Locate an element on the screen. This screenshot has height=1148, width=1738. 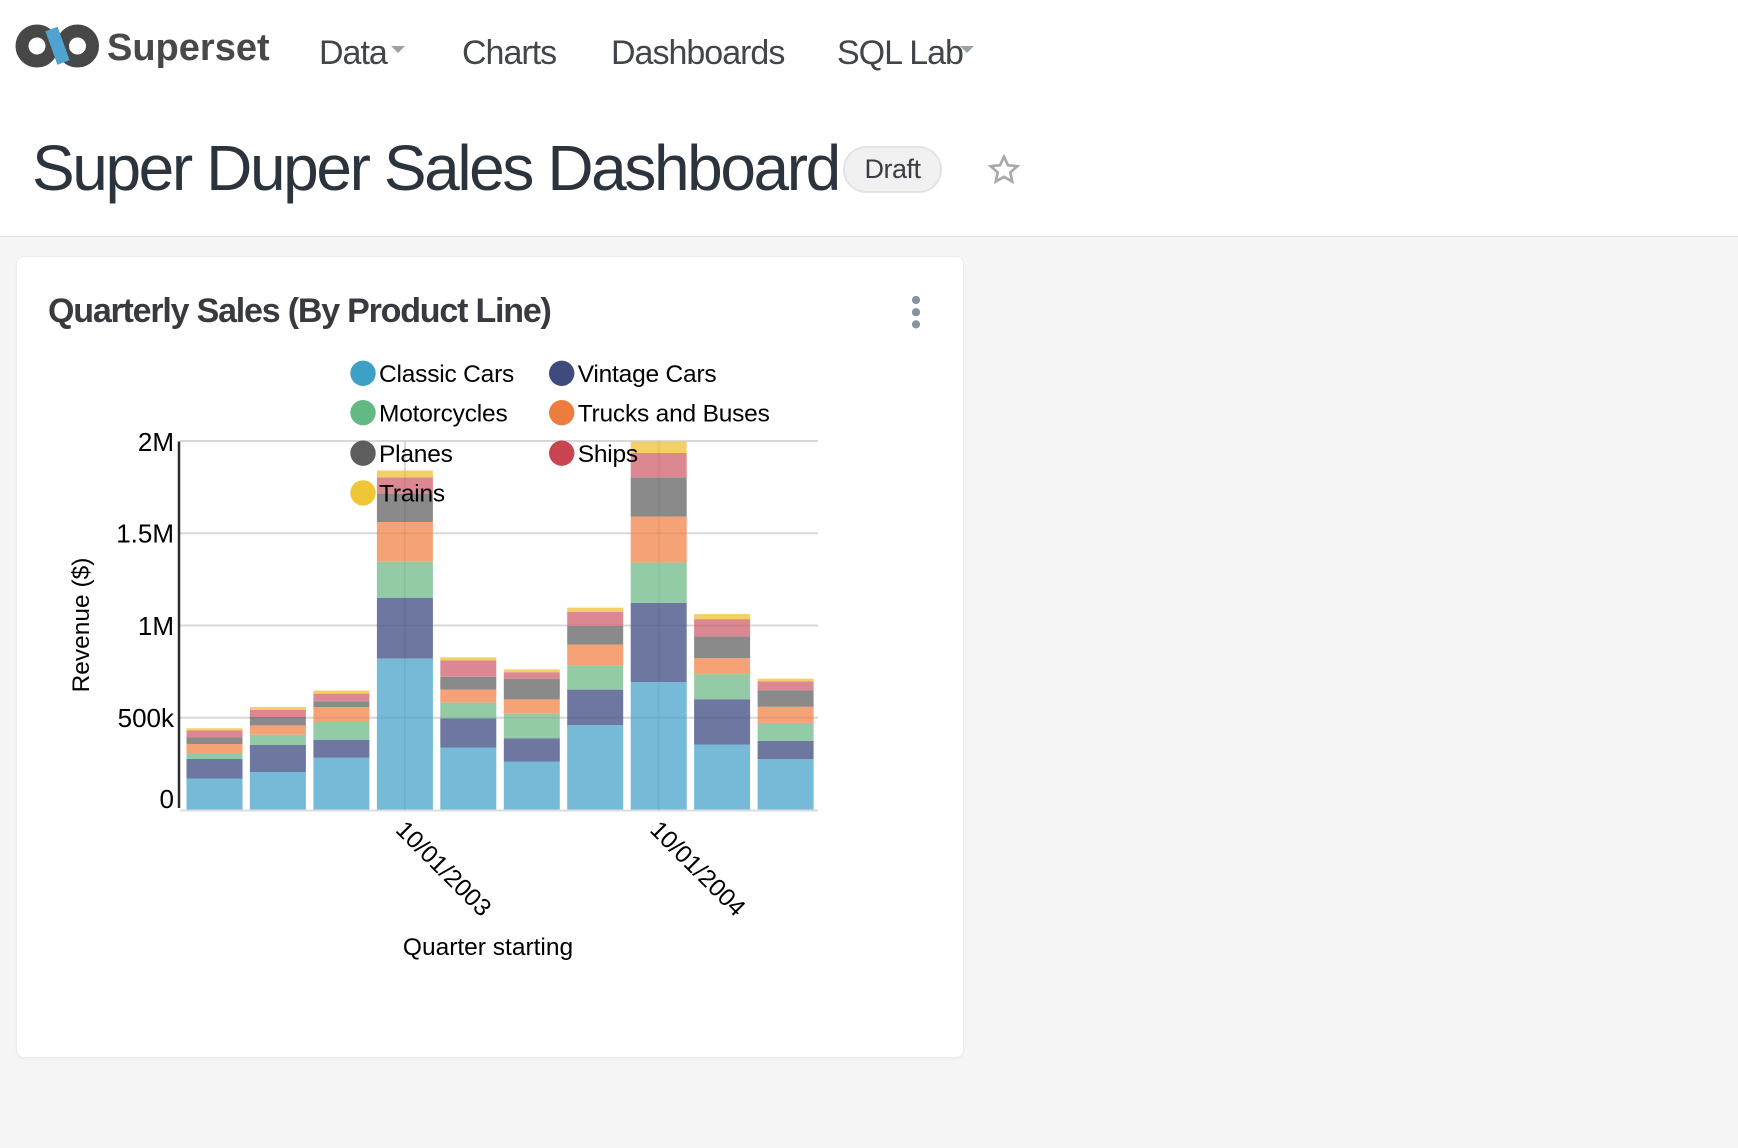
svg-text: Revenue ($) is located at coordinates (81, 625).